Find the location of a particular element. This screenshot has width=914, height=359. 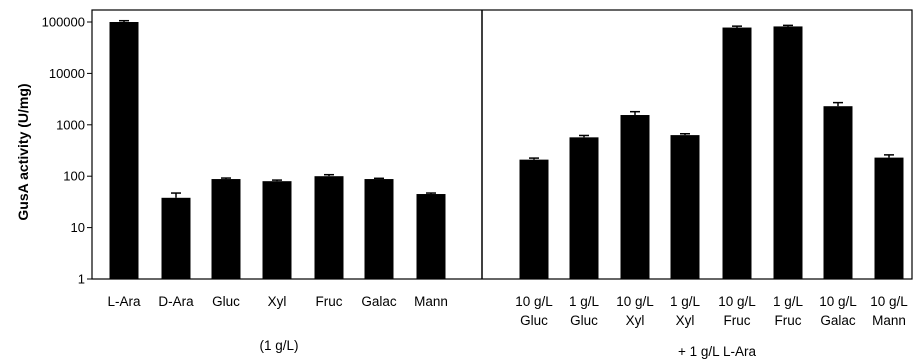

group-label: + 1 g/L L-Ara is located at coordinates (717, 351).